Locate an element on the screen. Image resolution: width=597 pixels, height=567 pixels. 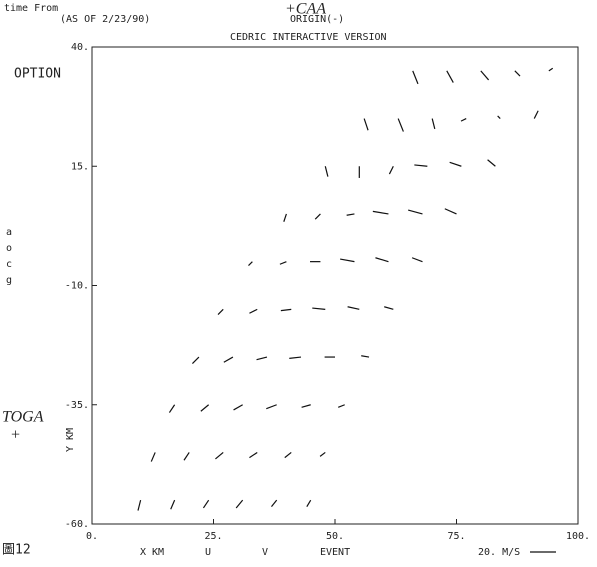
annotation-toga: TOGA is located at coordinates (23, 417).